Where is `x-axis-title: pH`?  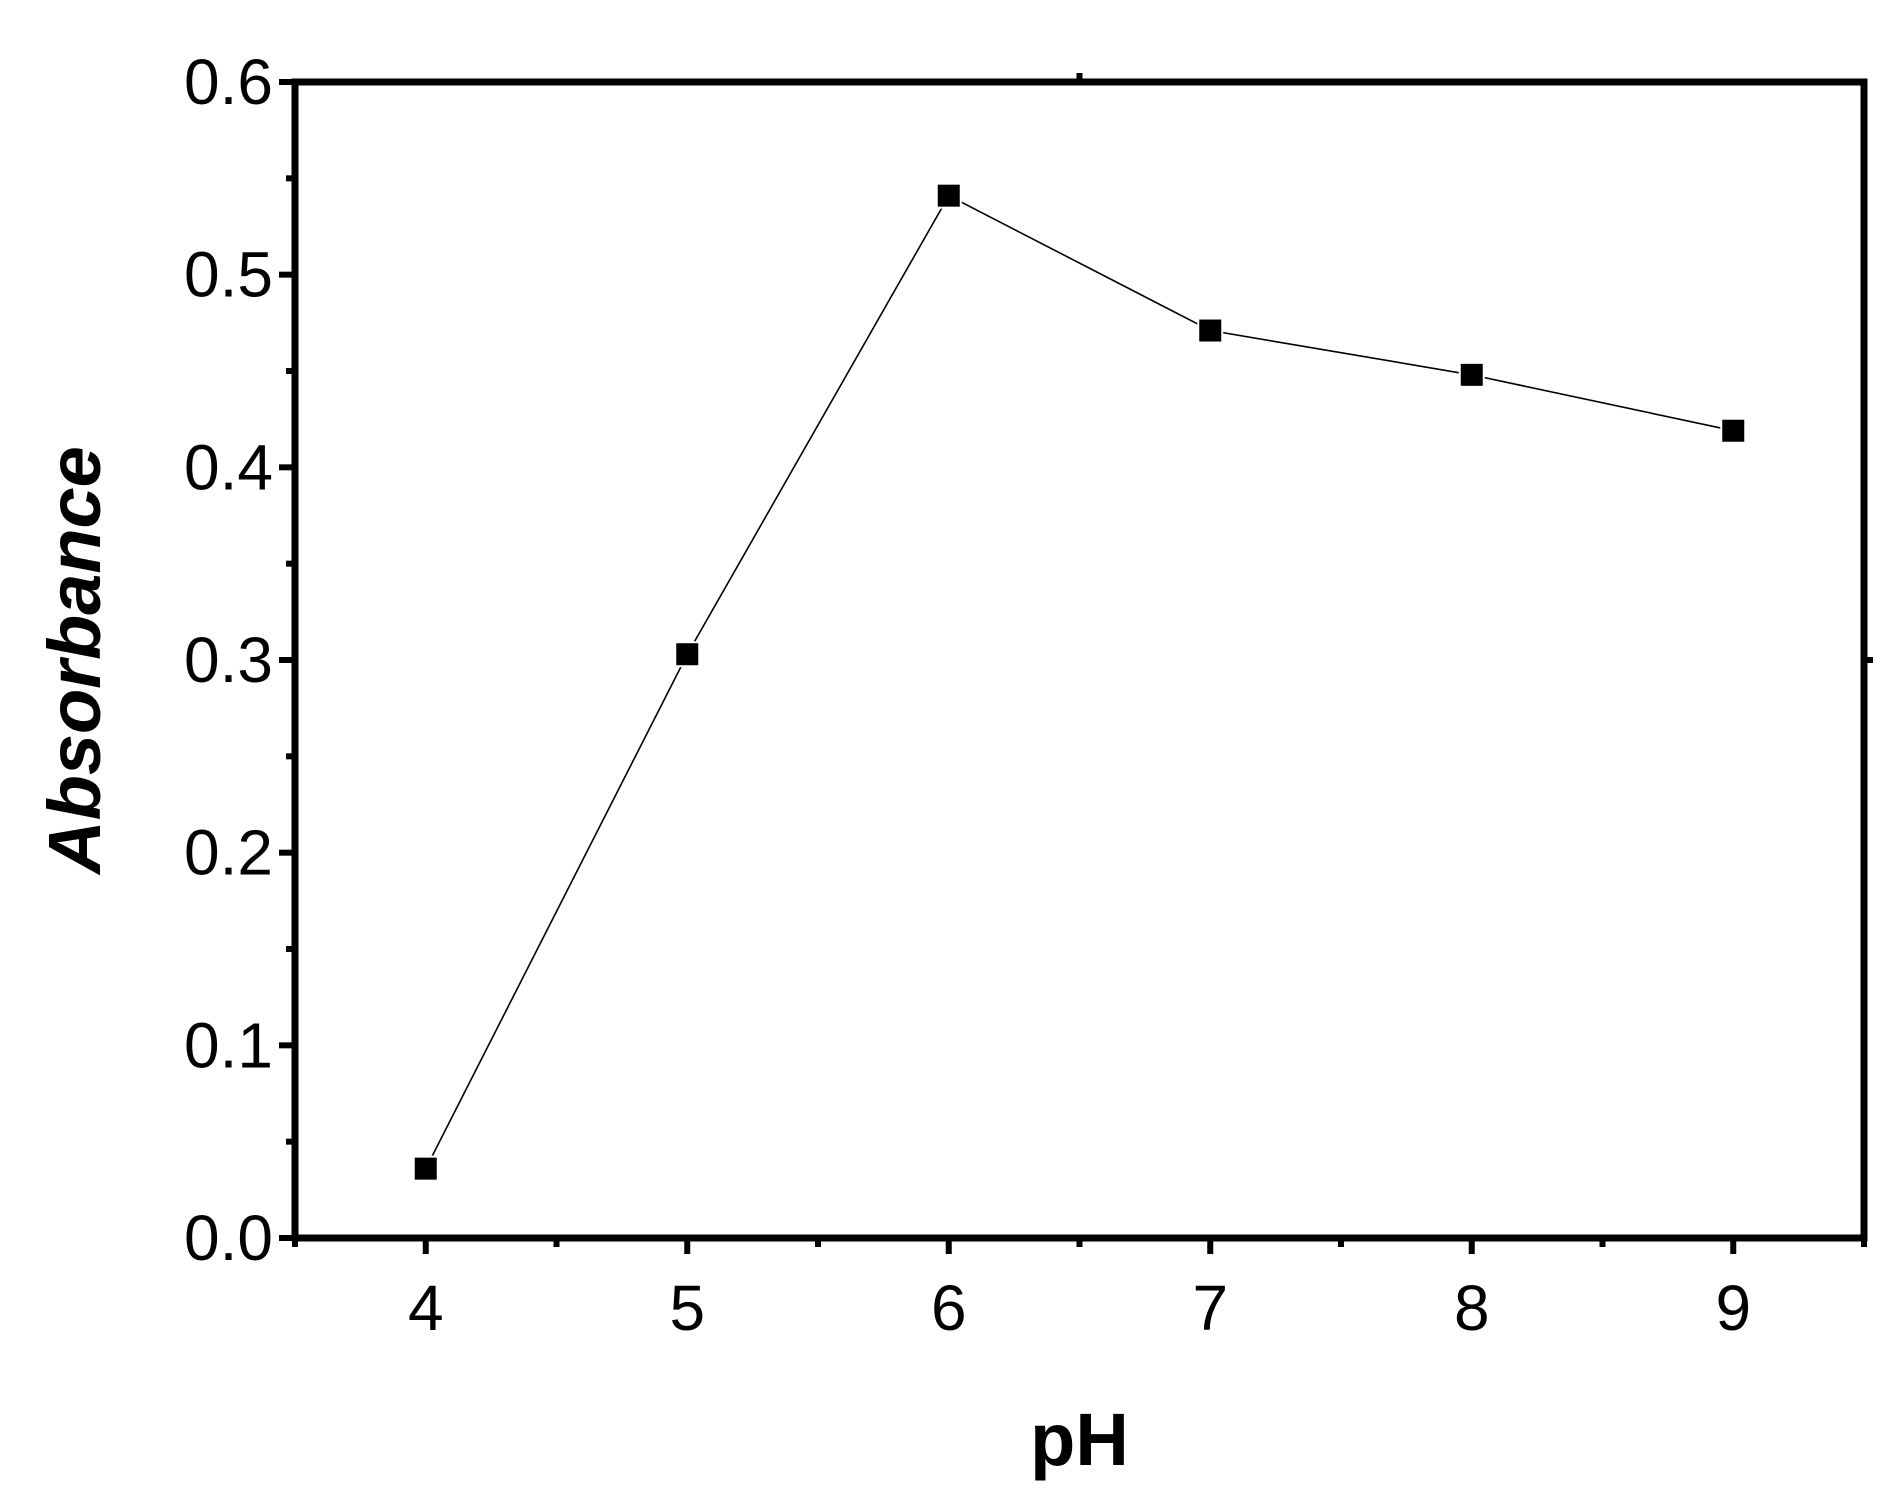 x-axis-title: pH is located at coordinates (1079, 1439).